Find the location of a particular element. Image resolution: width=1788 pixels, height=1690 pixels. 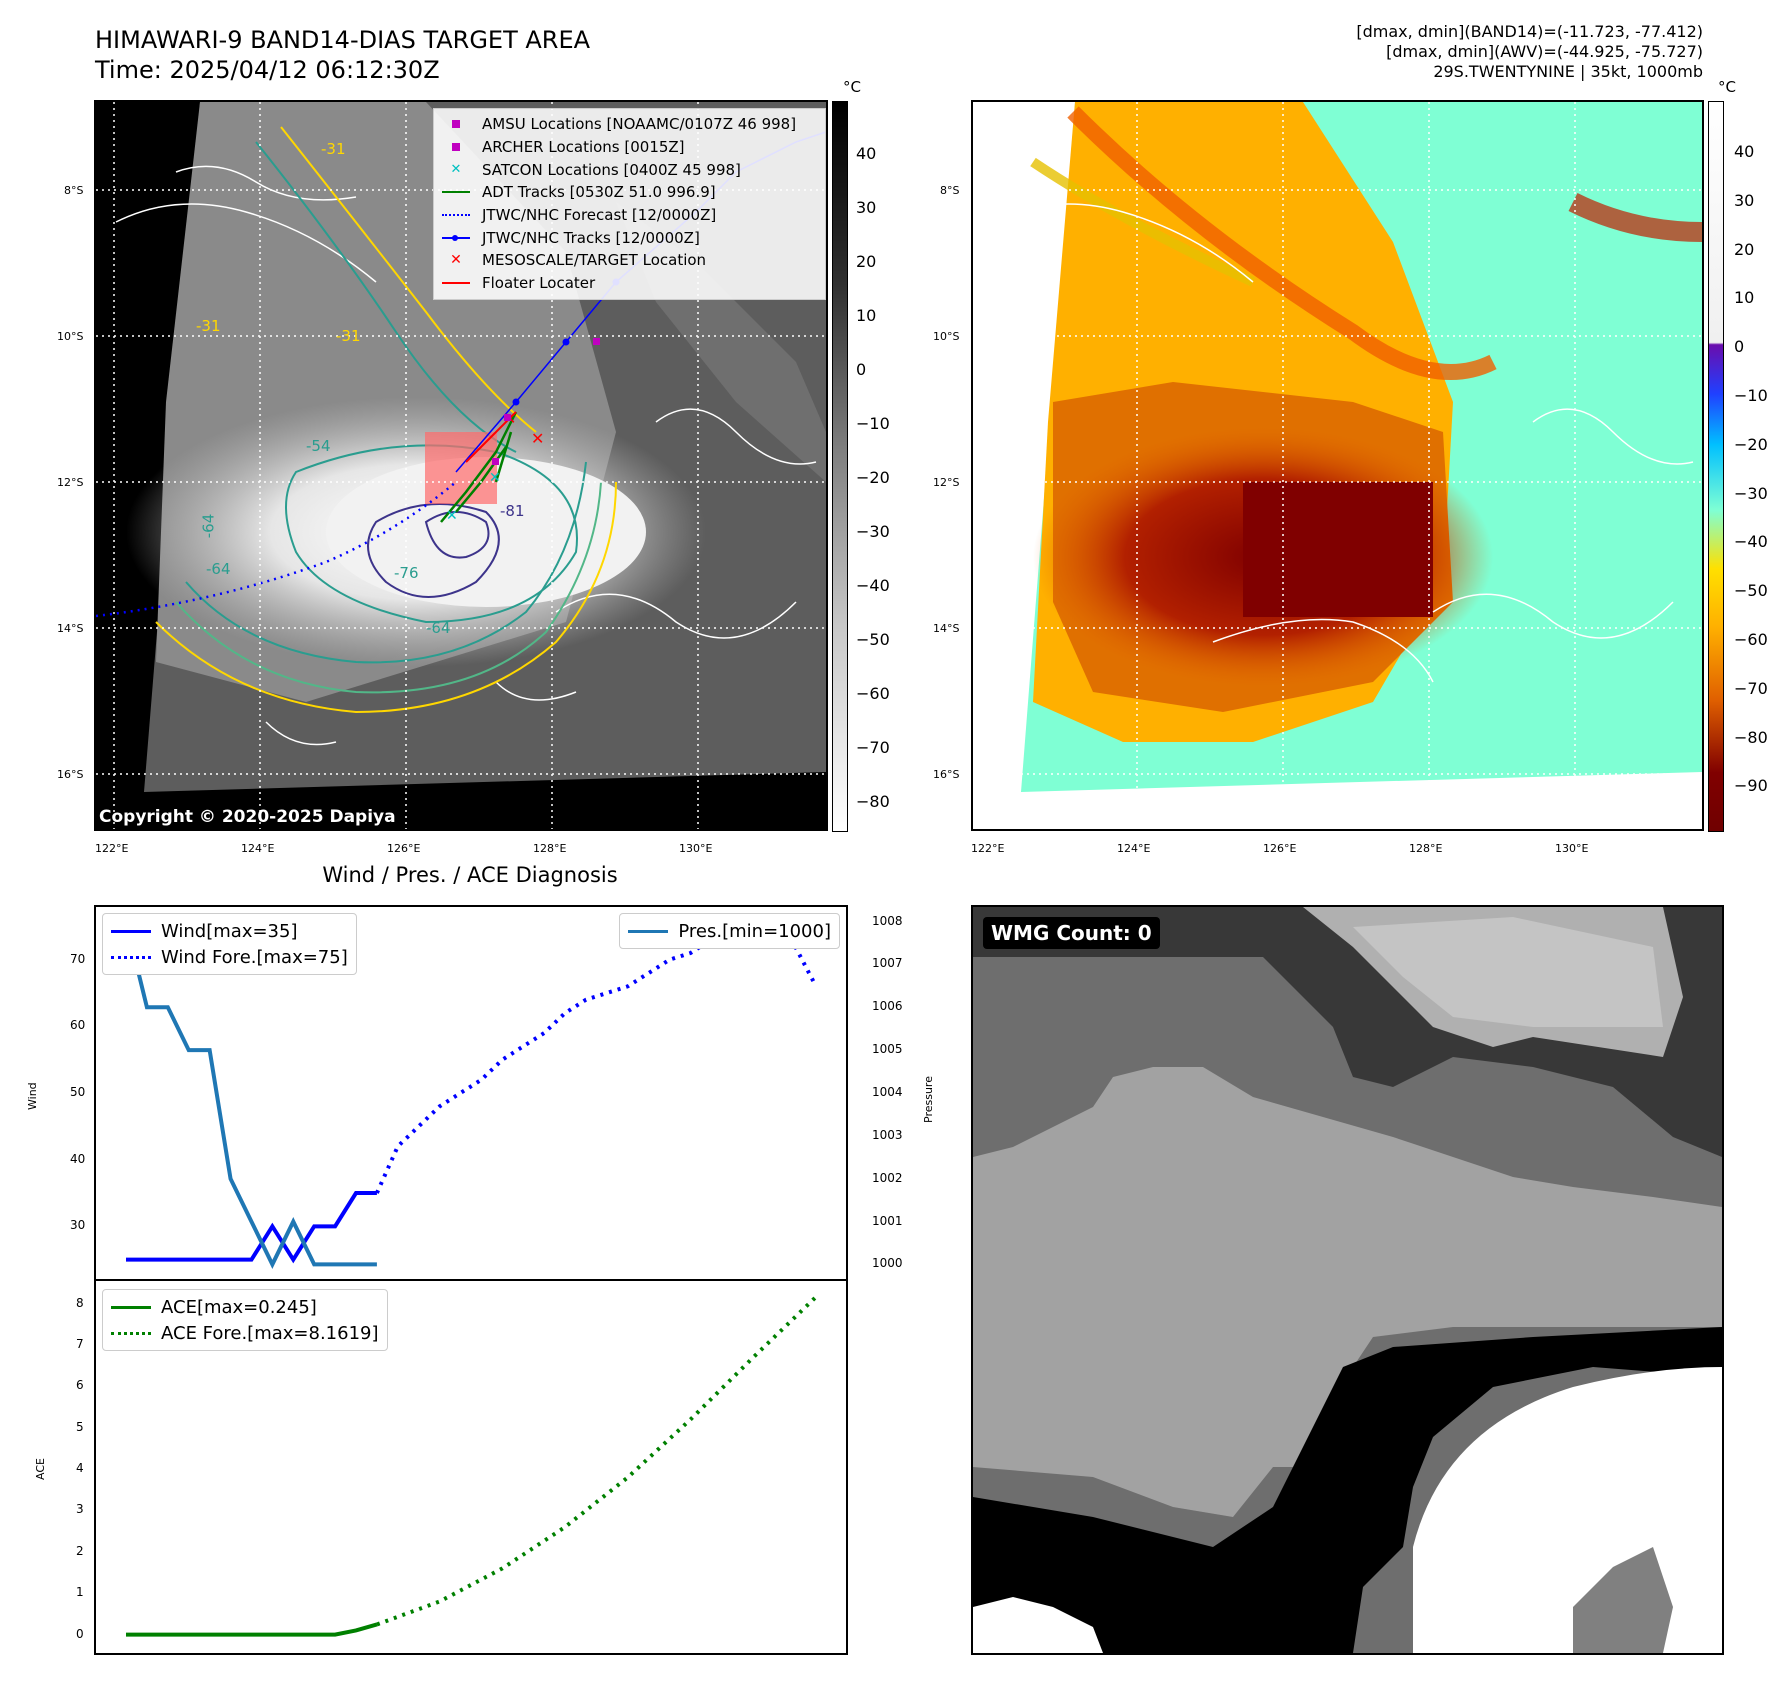

ace-tick-label: 5 is located at coordinates (80, 1426).